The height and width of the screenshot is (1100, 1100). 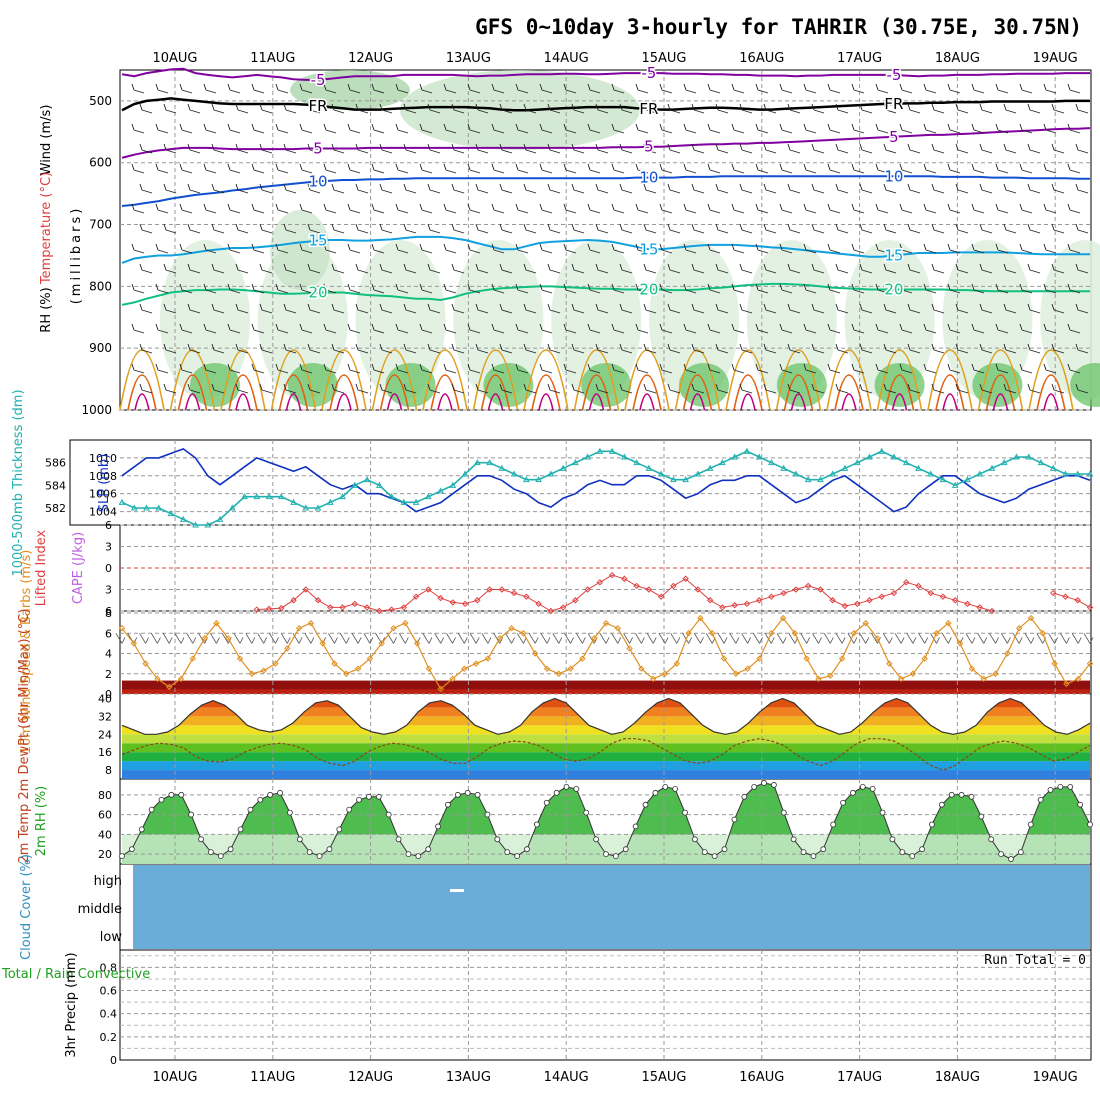 What do you see at coordinates (391, 609) in the screenshot?
I see `li-point` at bounding box center [391, 609].